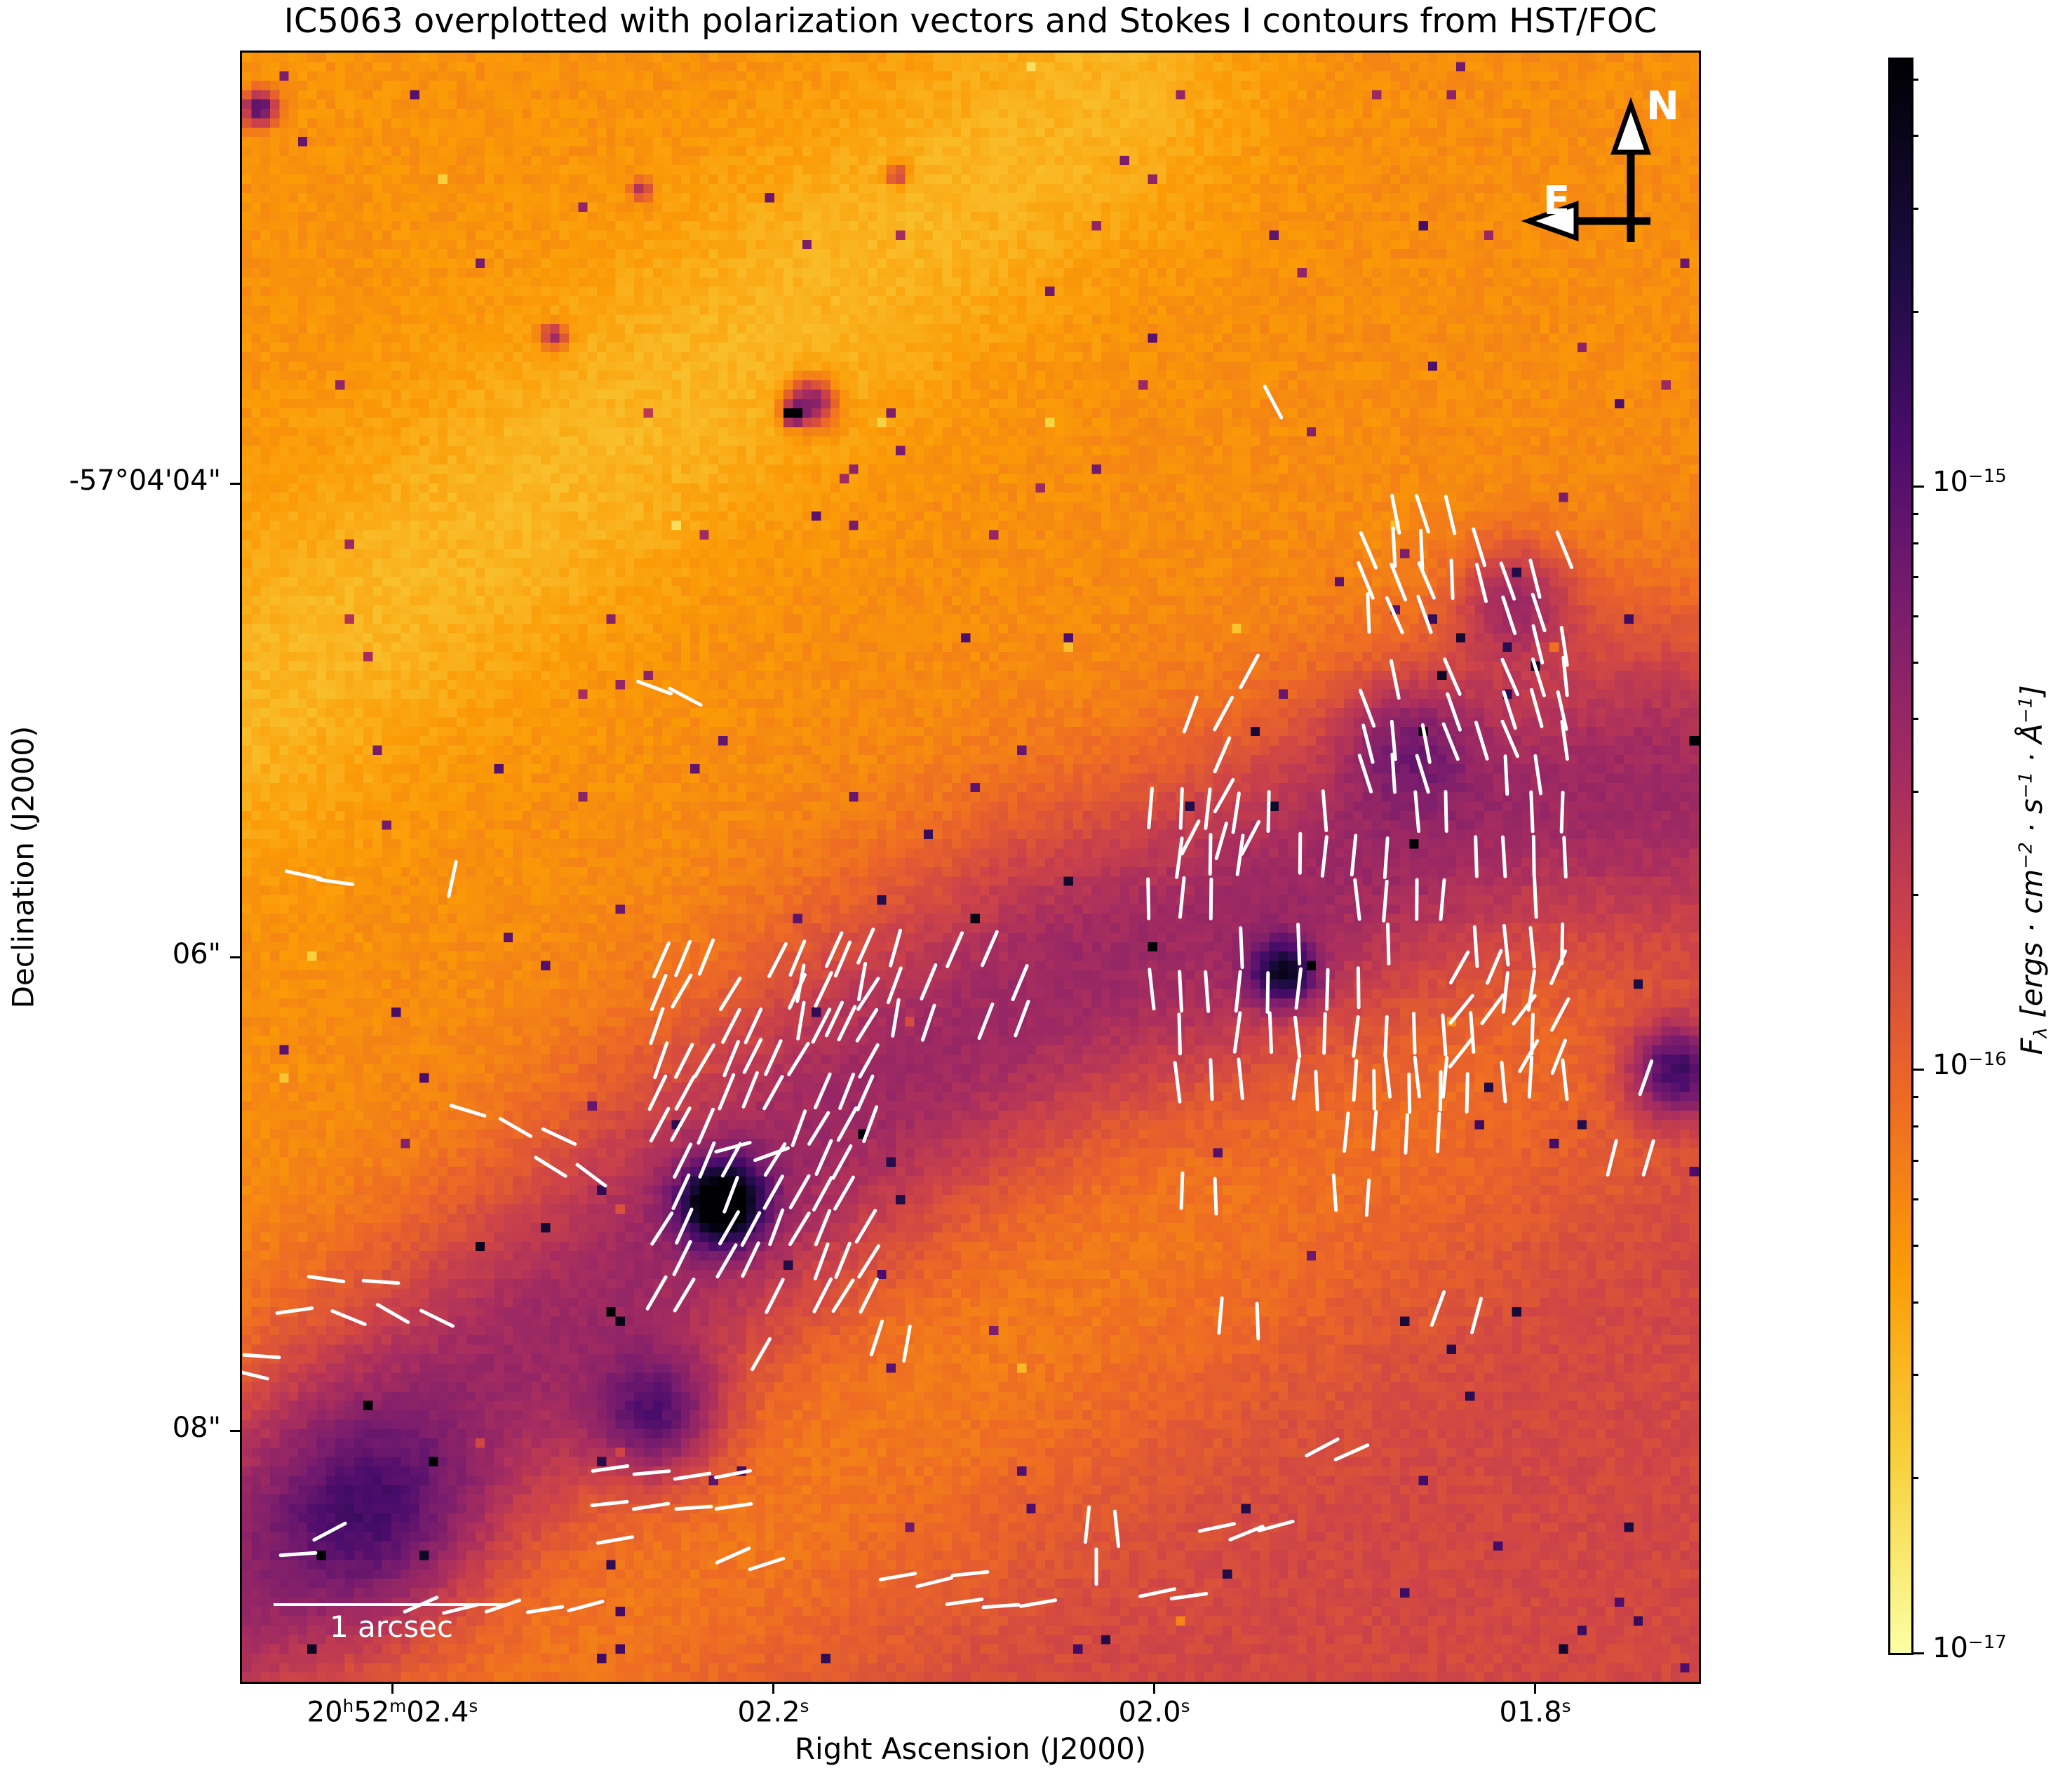 Image resolution: width=2072 pixels, height=1780 pixels. Describe the element at coordinates (236, 483) in the screenshot. I see `y-axis-tick` at that location.